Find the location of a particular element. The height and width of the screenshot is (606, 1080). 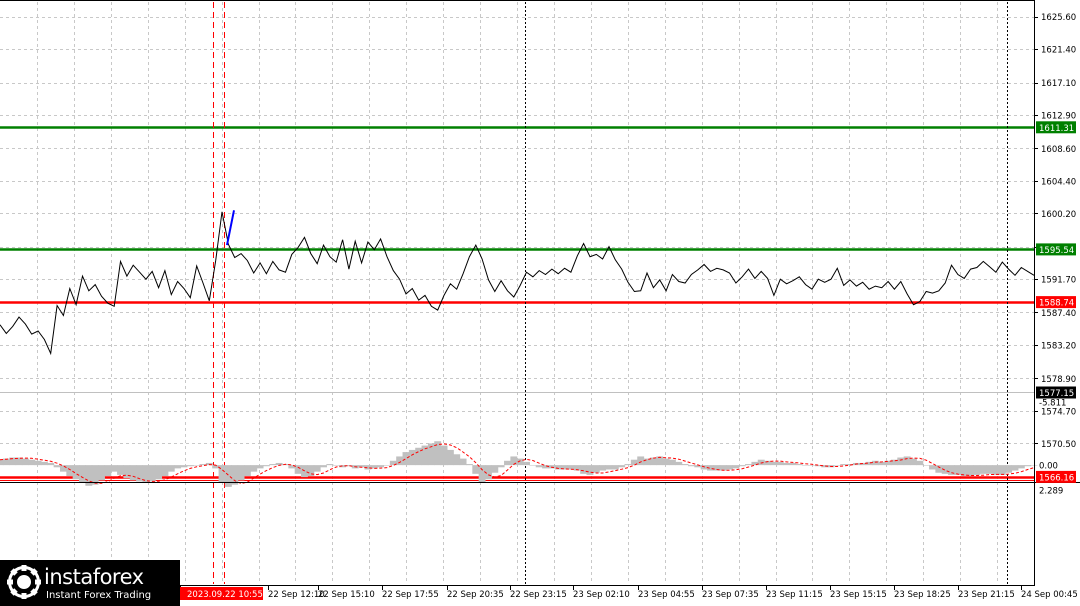

y-tick-label: 1625.60 is located at coordinates (1058, 18).